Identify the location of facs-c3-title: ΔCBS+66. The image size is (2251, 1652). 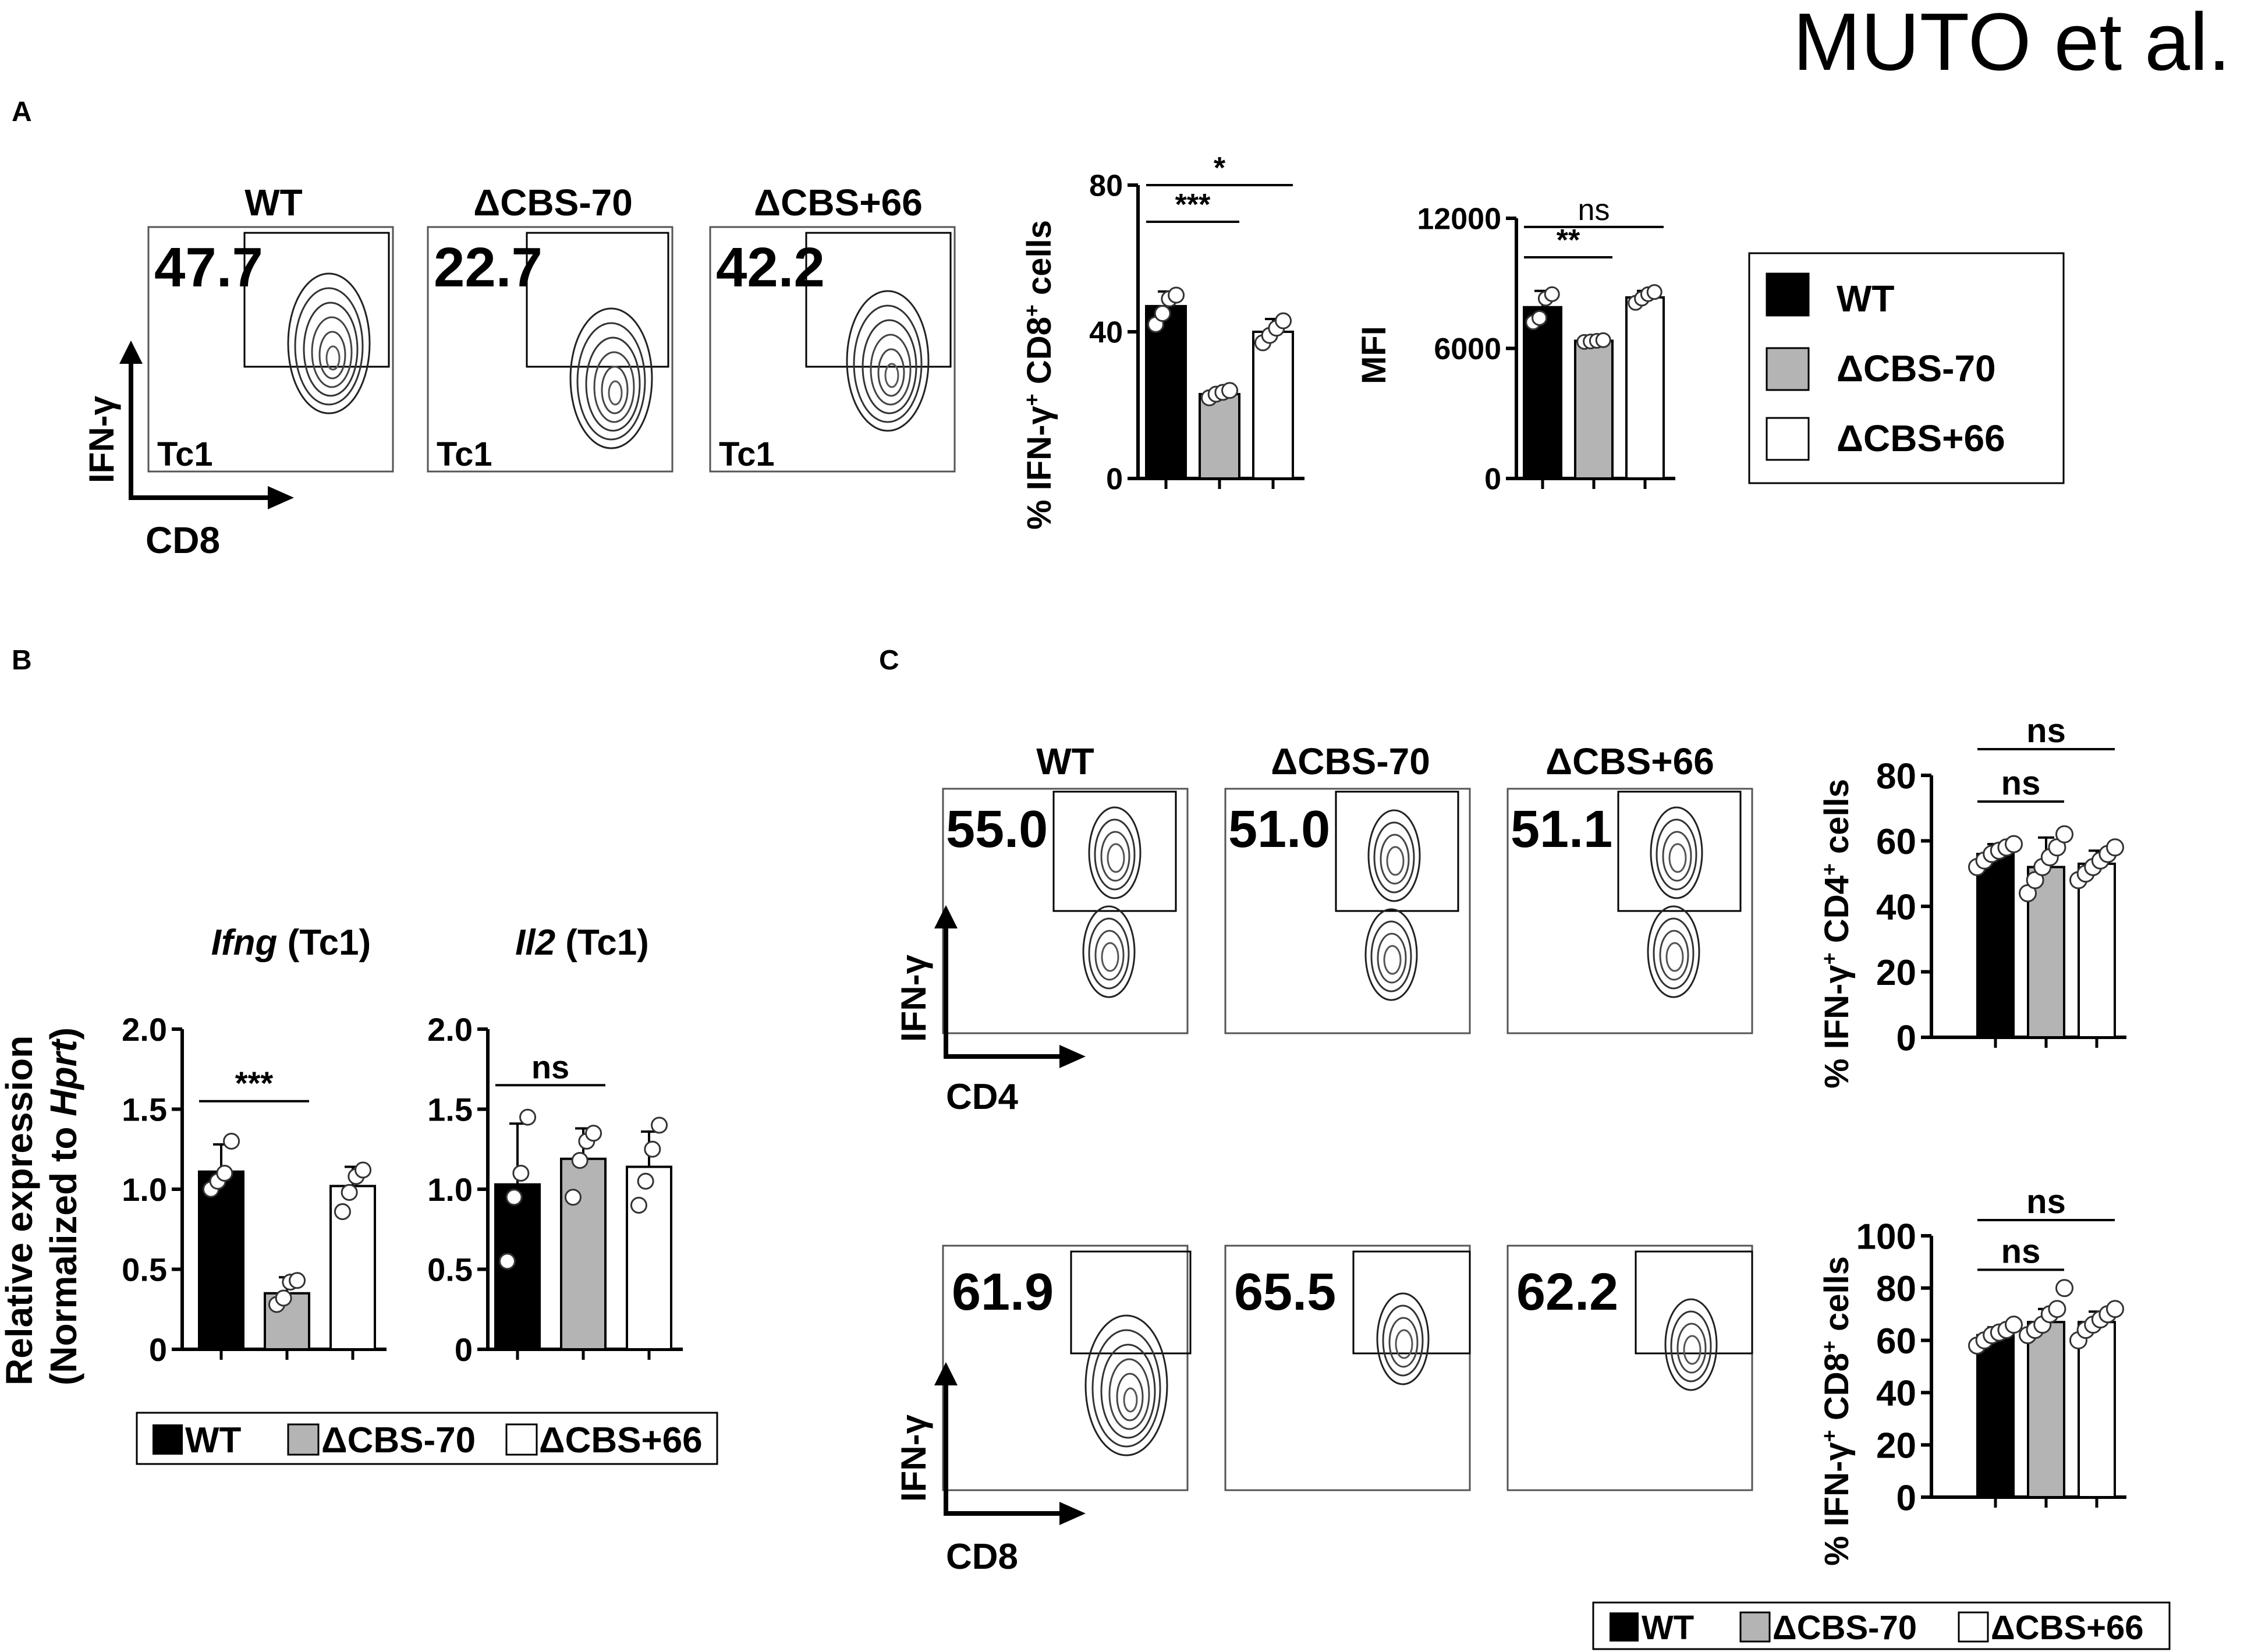
(1630, 761).